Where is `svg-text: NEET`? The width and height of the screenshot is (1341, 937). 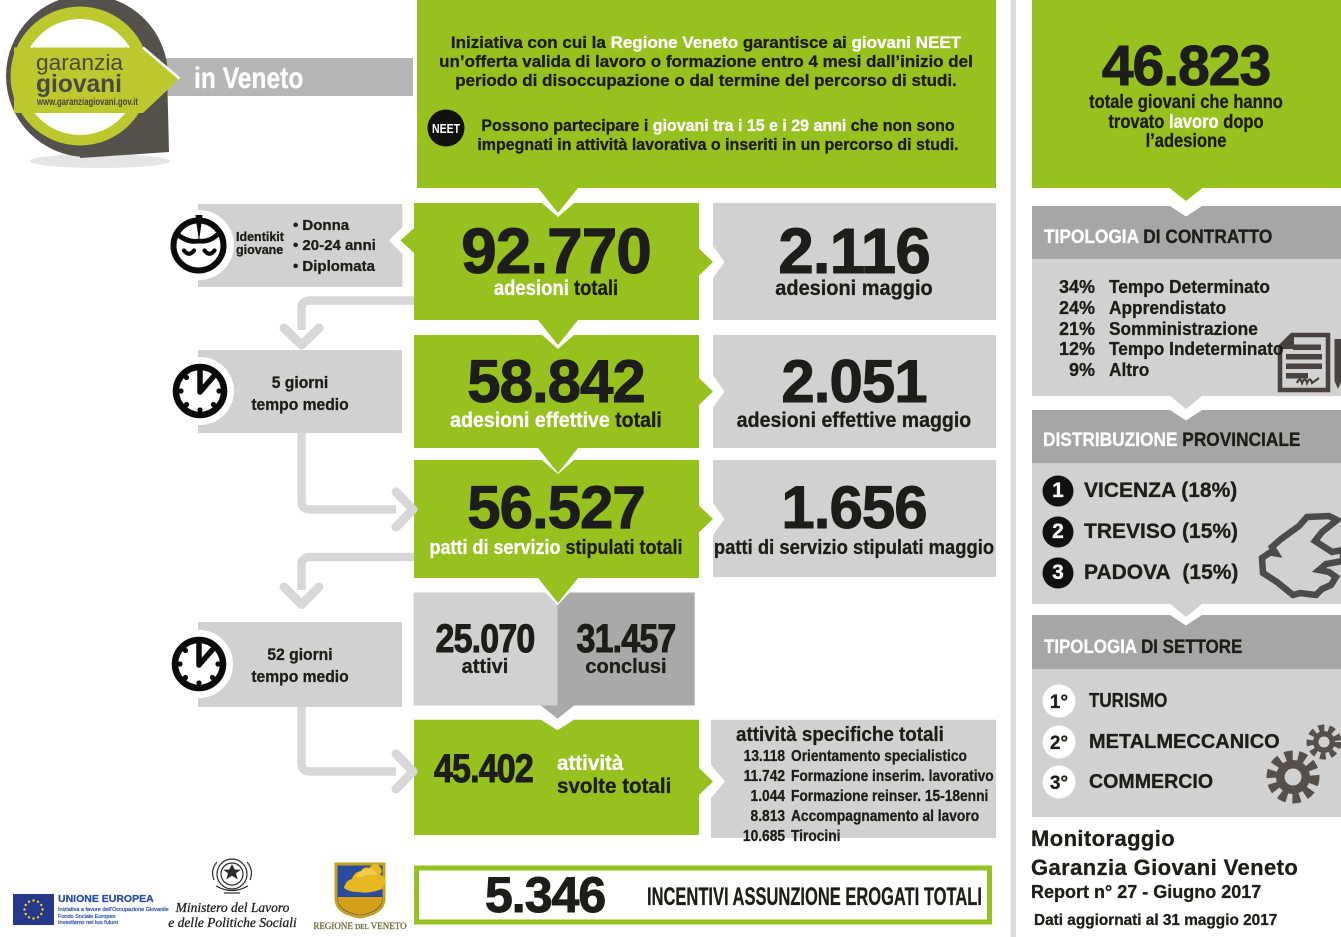 svg-text: NEET is located at coordinates (446, 128).